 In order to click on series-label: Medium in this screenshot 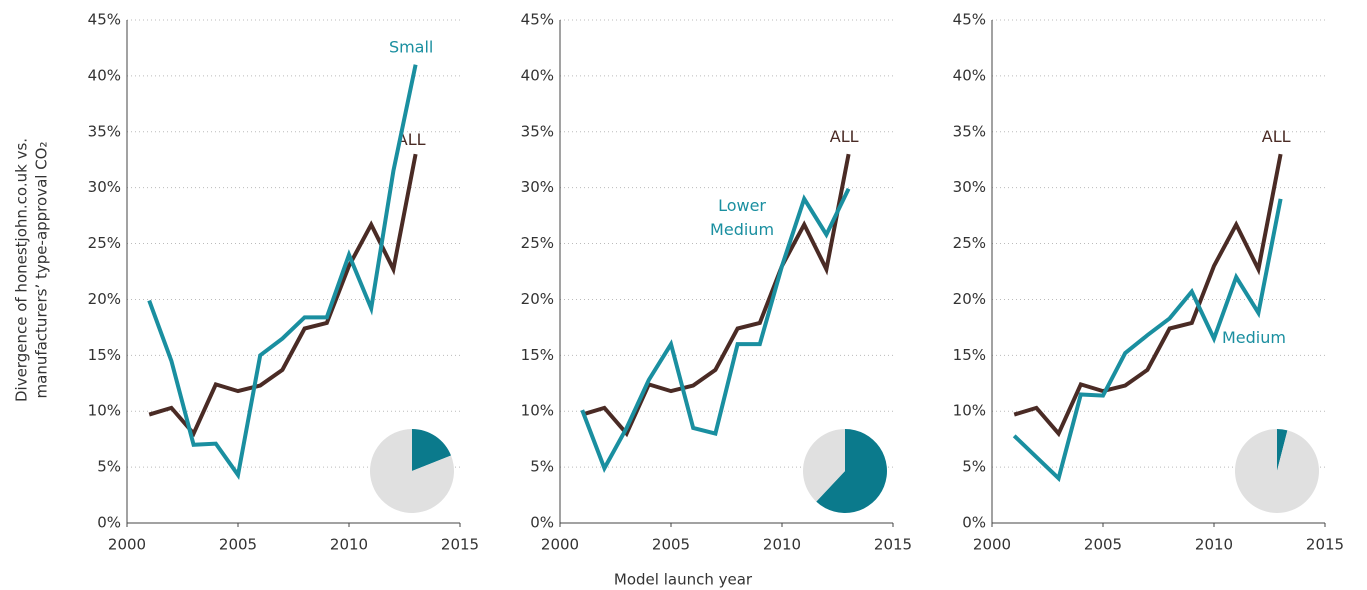, I will do `click(1254, 337)`.